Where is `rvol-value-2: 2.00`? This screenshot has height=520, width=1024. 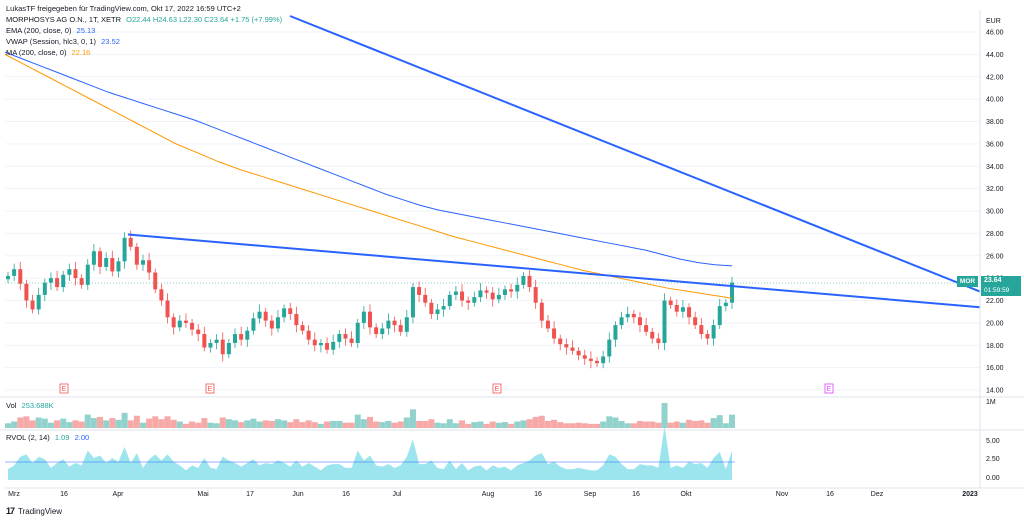 rvol-value-2: 2.00 is located at coordinates (82, 437).